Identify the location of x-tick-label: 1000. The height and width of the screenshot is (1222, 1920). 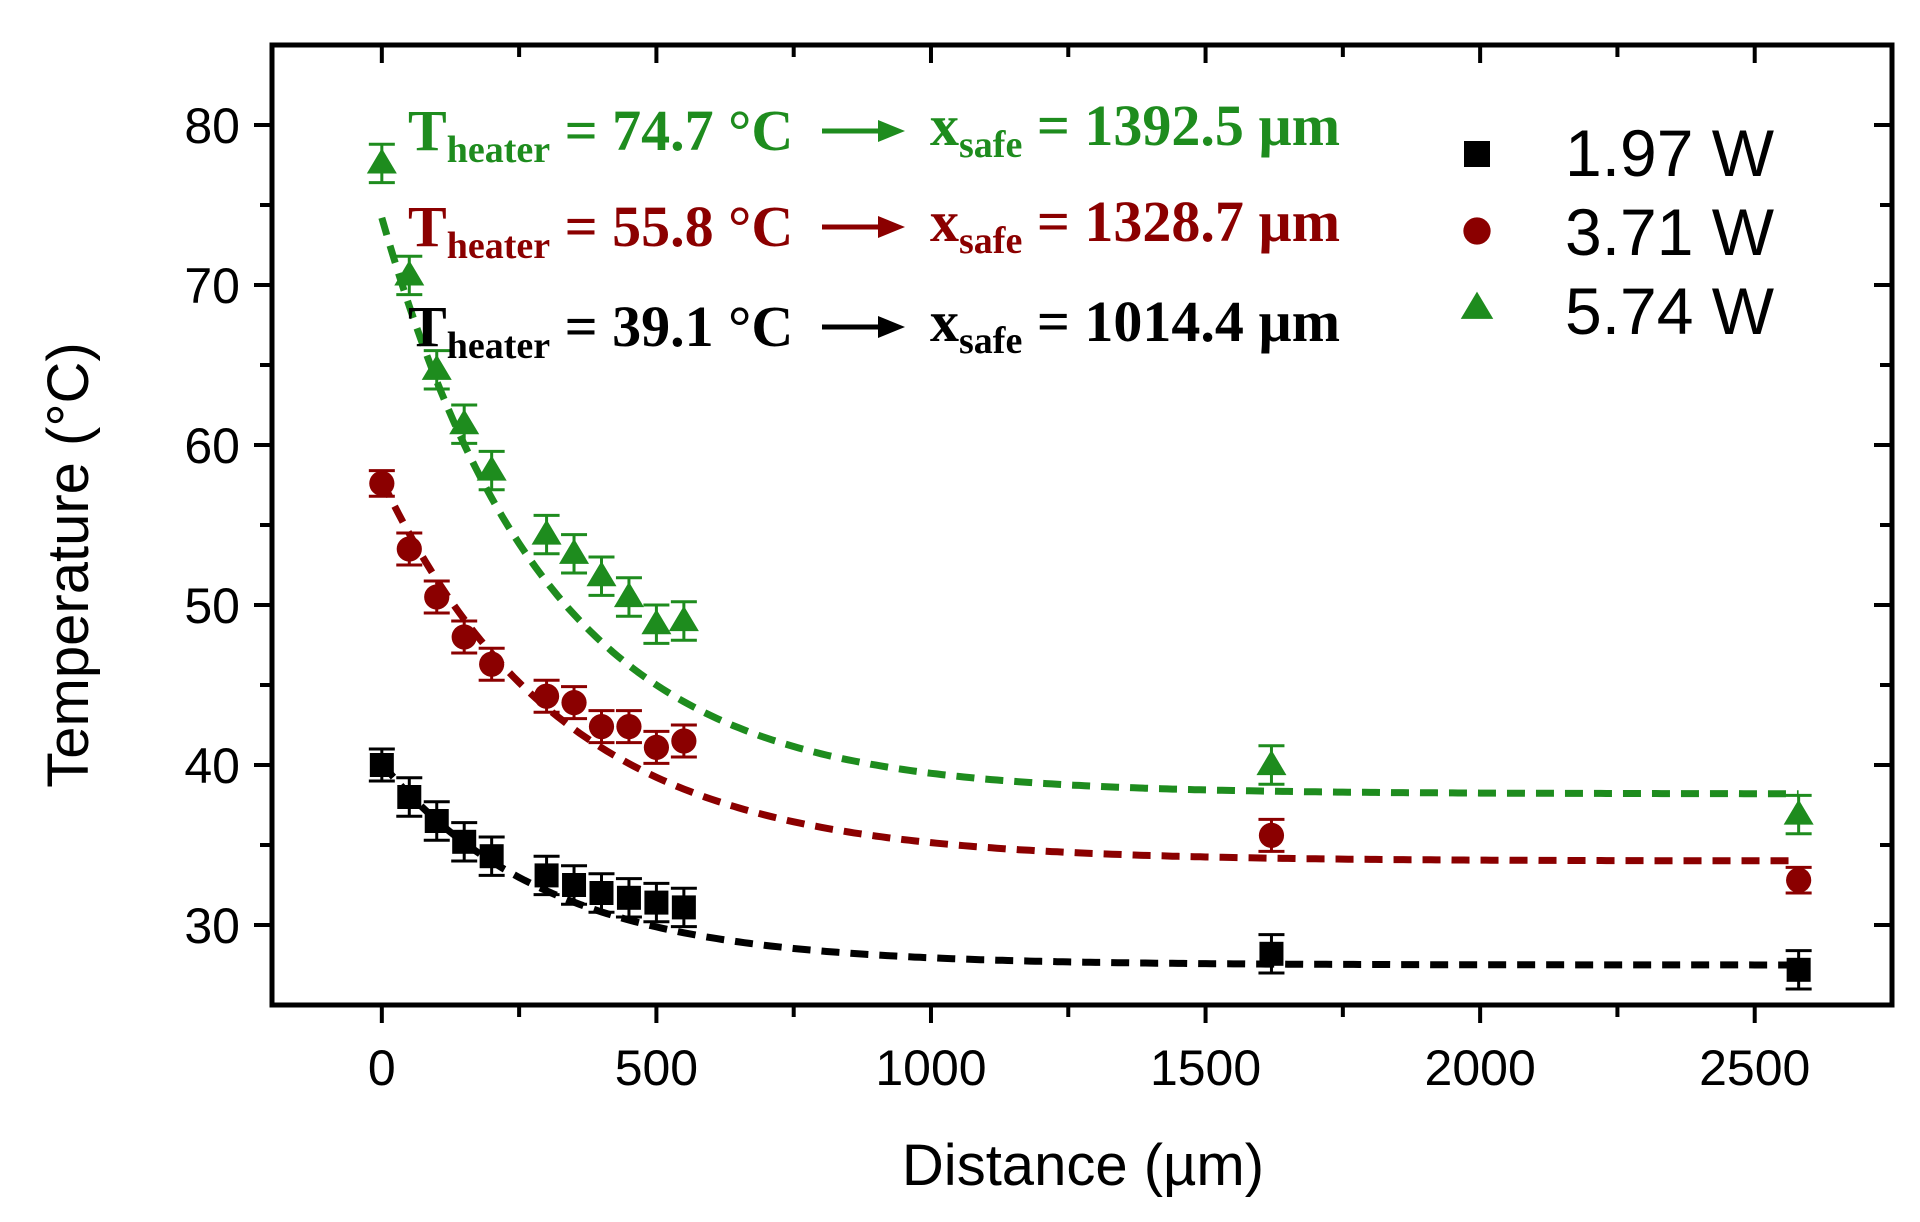
(930, 1068).